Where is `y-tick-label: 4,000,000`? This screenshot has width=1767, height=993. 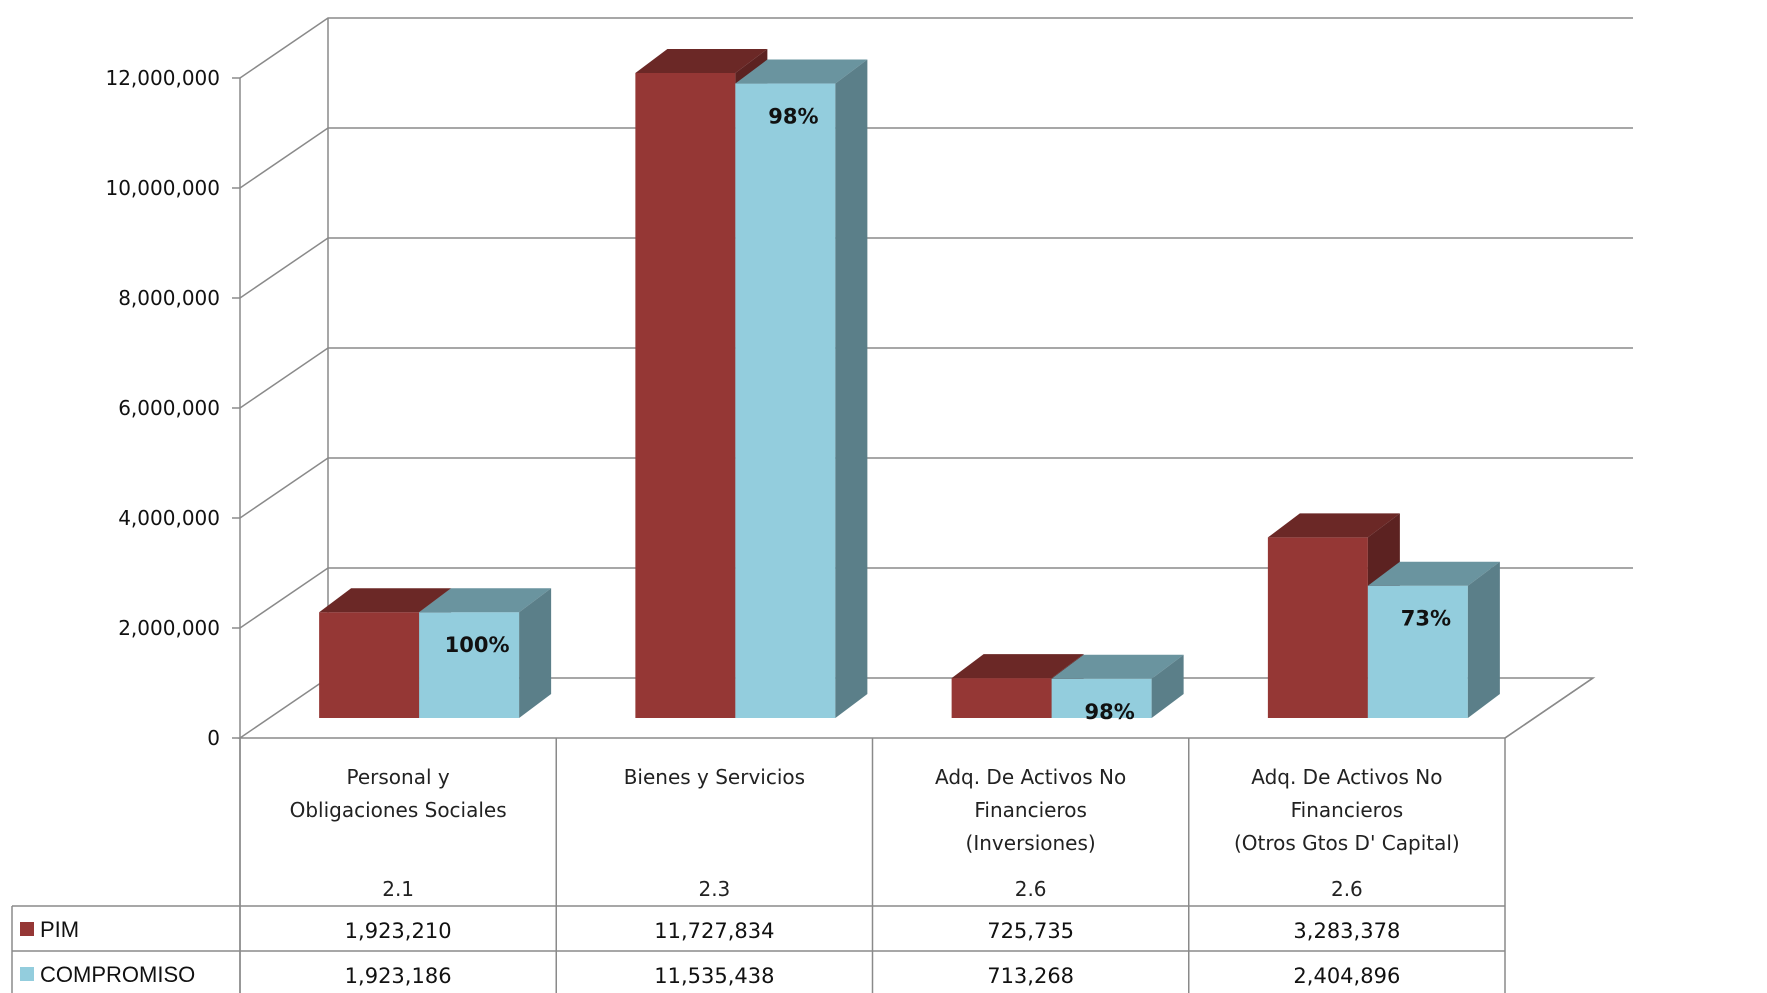 y-tick-label: 4,000,000 is located at coordinates (169, 518).